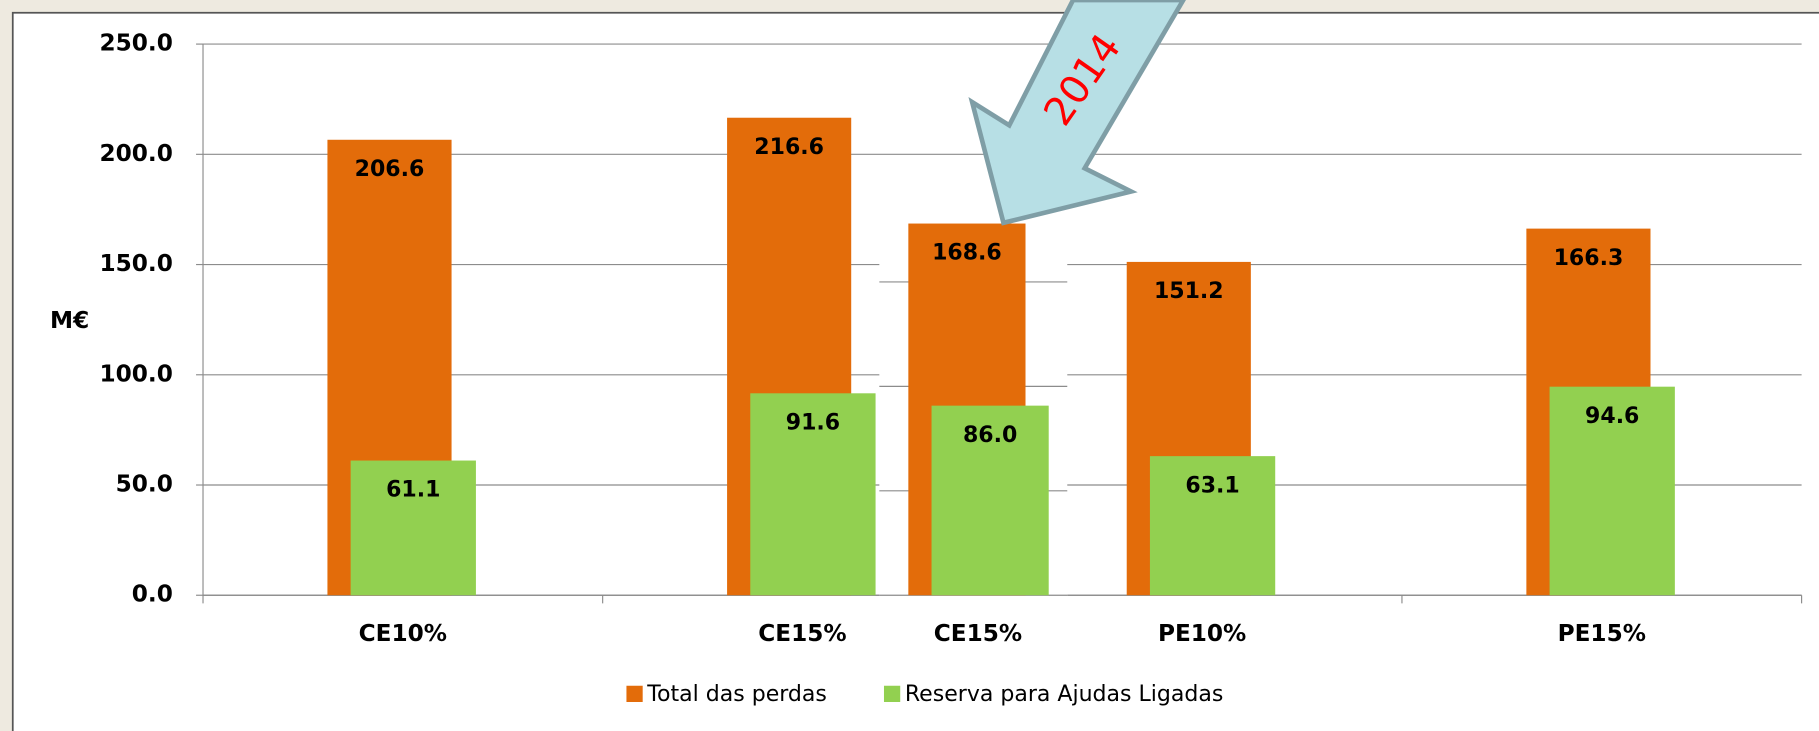 The width and height of the screenshot is (1819, 731). I want to click on data-label: 216.6, so click(789, 147).